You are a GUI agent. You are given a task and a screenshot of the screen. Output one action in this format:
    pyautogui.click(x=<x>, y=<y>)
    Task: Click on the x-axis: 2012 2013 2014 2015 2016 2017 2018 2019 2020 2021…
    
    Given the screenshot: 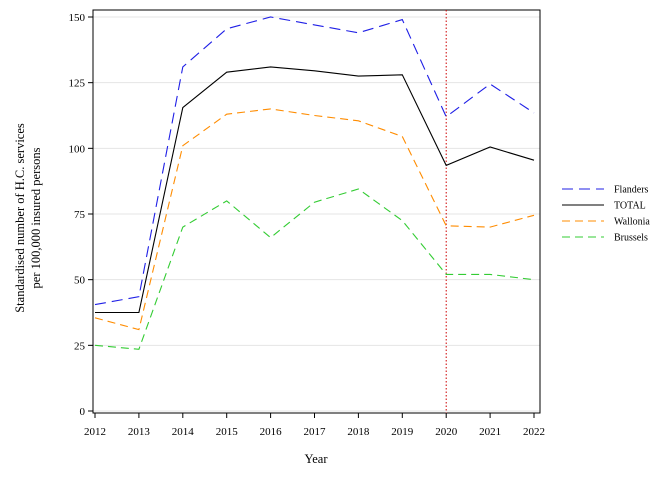 What is the action you would take?
    pyautogui.click(x=314, y=425)
    